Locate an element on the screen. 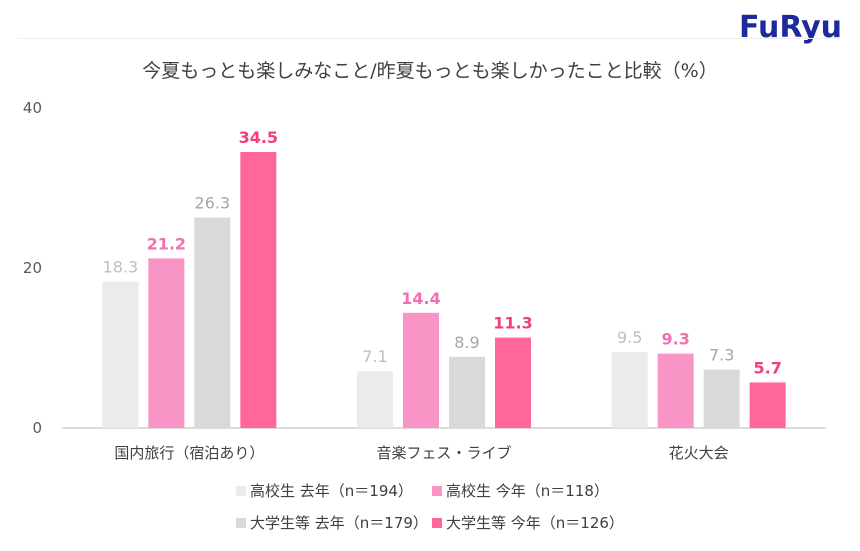 Image resolution: width=860 pixels, height=551 pixels. data-label: 21.2 is located at coordinates (166, 243).